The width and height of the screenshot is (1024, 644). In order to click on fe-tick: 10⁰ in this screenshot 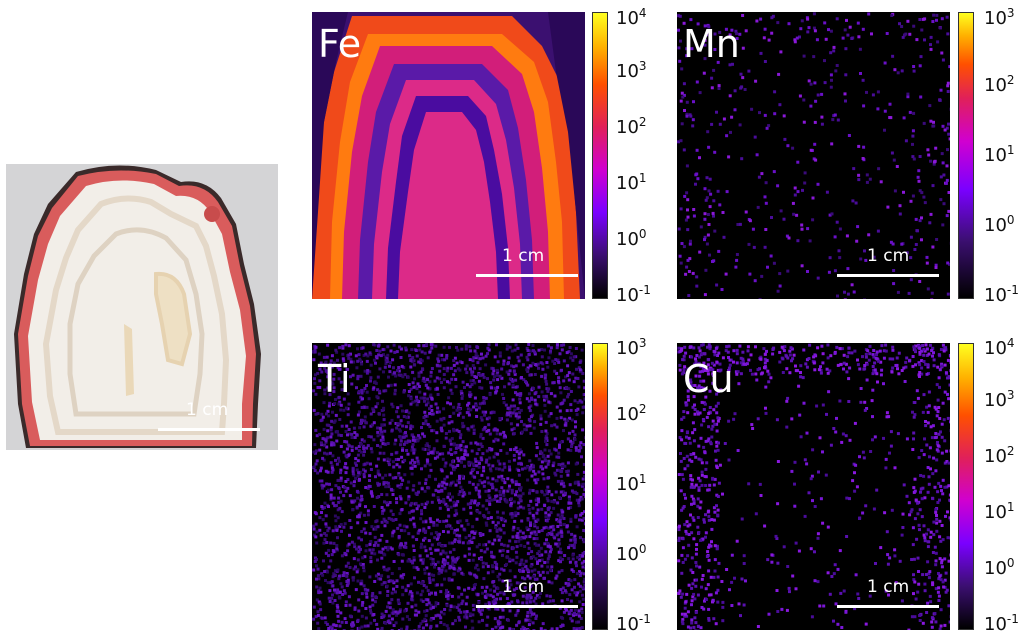, I will do `click(631, 238)`.